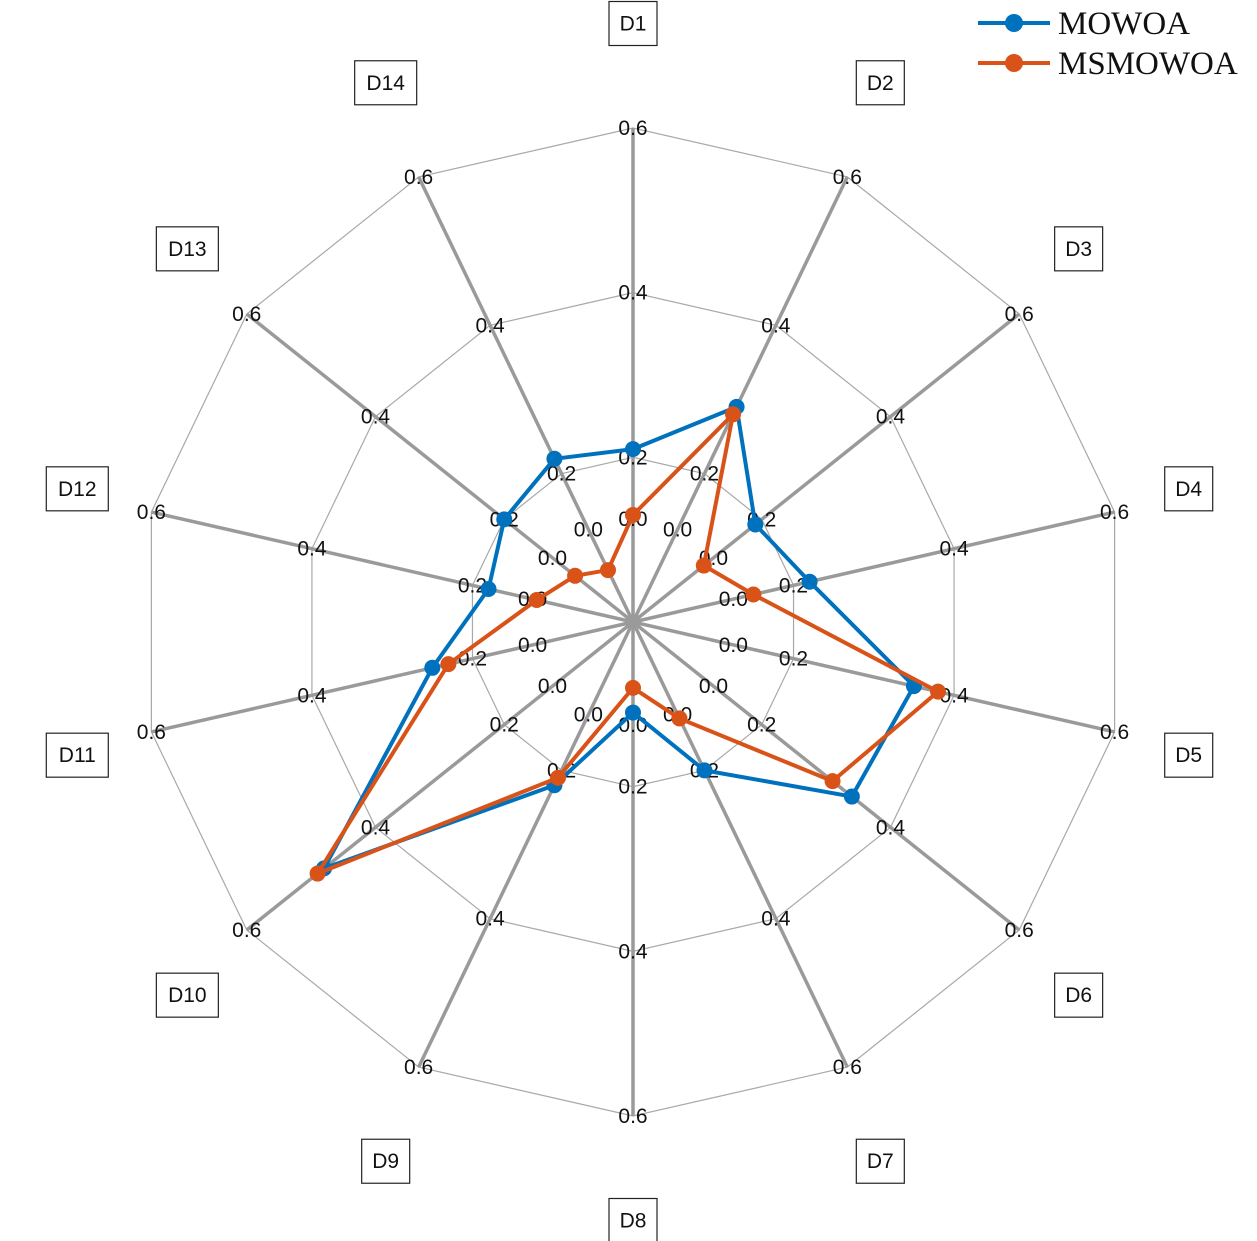 The image size is (1257, 1241). I want to click on axis-label-text: D10, so click(187, 995).